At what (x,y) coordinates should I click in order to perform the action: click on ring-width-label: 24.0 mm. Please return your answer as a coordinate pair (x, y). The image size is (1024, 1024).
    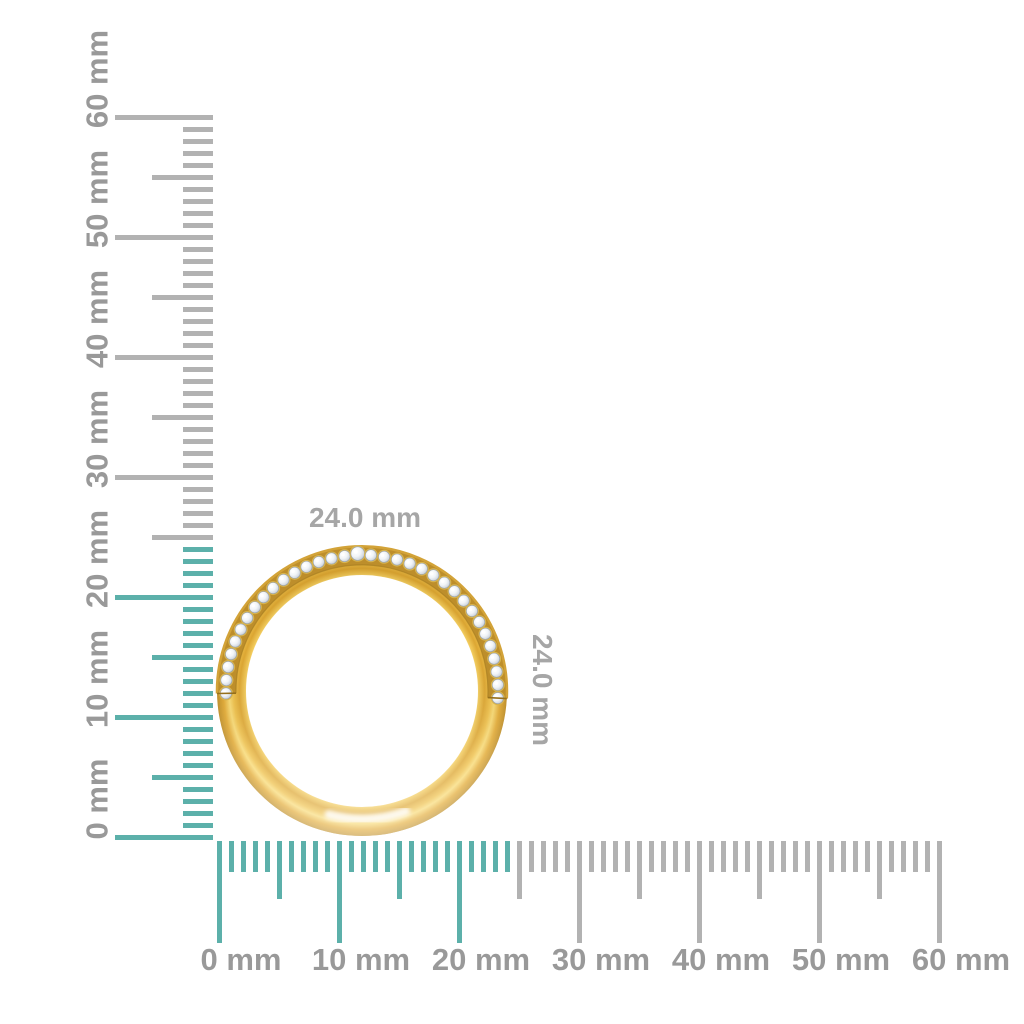
    Looking at the image, I should click on (365, 517).